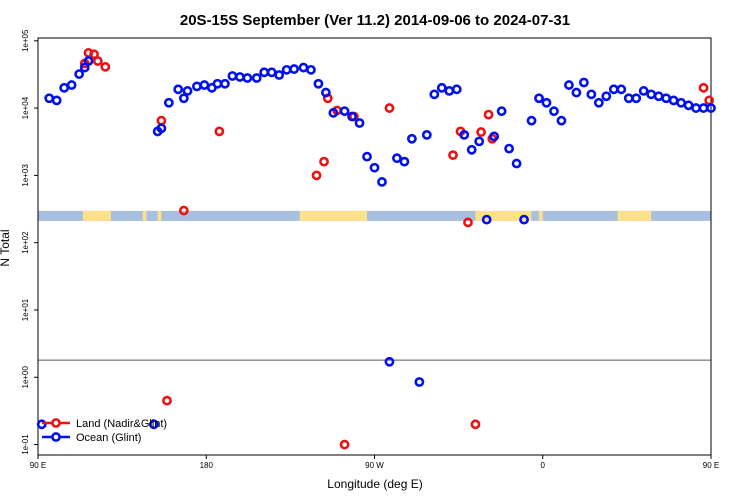  What do you see at coordinates (6, 247) in the screenshot?
I see `y-axis-label: N Total` at bounding box center [6, 247].